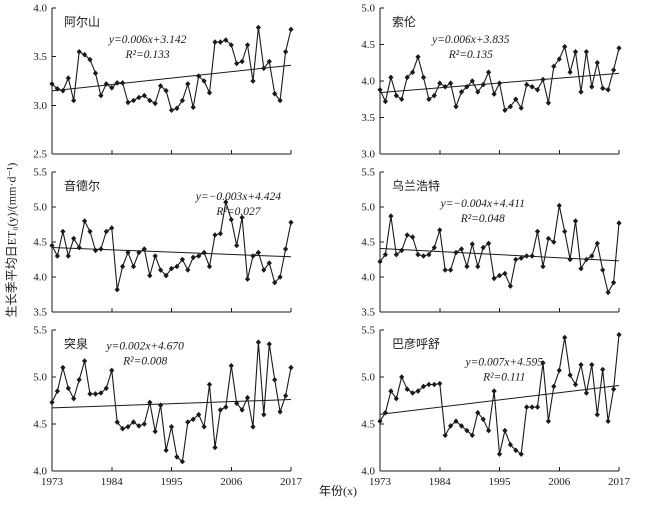 Image resolution: width=653 pixels, height=508 pixels. I want to click on svg-text: R²=0.008, so click(144, 362).